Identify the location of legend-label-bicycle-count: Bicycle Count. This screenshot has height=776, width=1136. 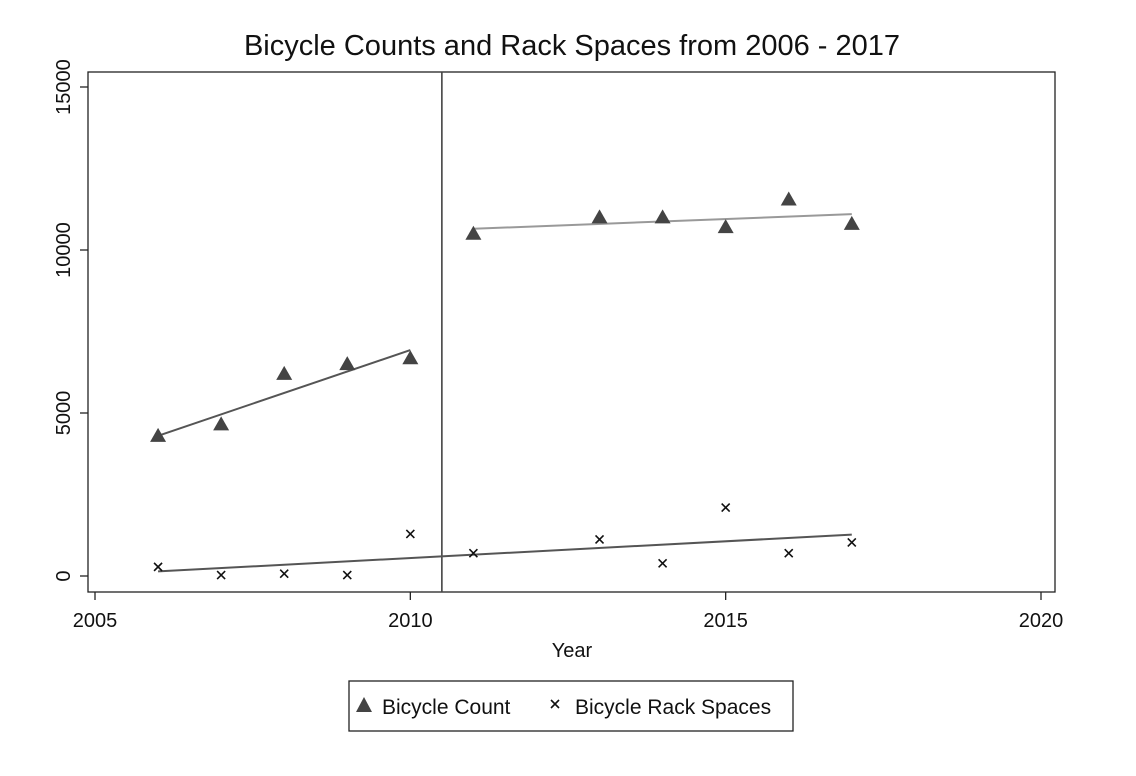
(446, 707).